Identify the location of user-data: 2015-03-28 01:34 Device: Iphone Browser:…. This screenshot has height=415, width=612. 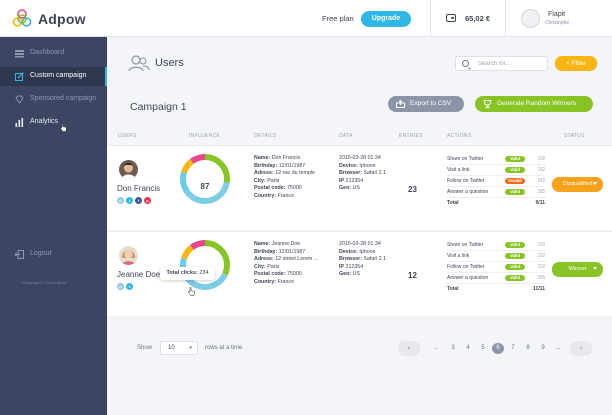
(362, 260).